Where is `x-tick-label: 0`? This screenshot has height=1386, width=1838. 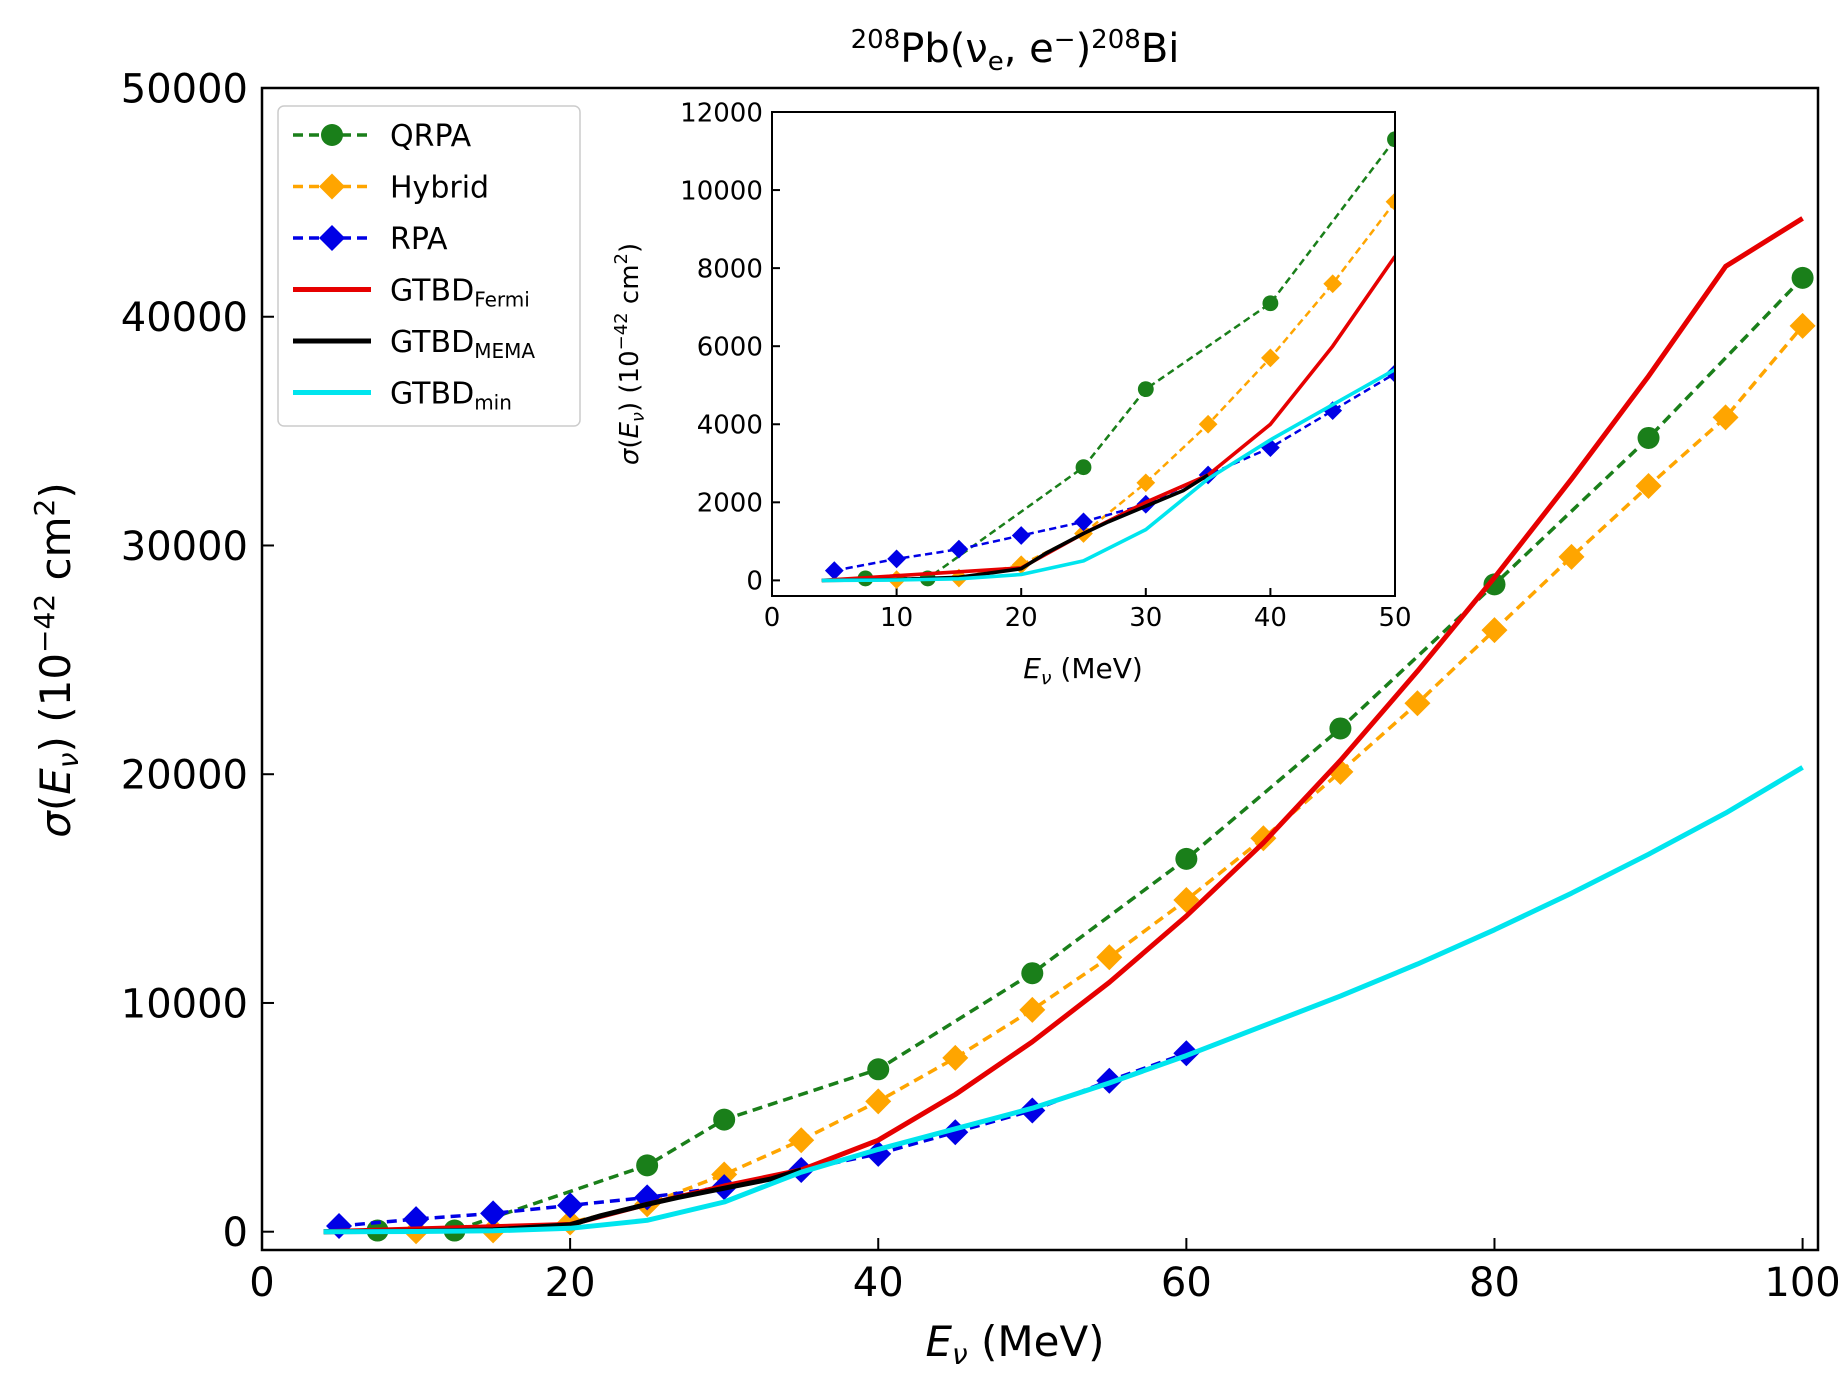
x-tick-label: 0 is located at coordinates (261, 1283).